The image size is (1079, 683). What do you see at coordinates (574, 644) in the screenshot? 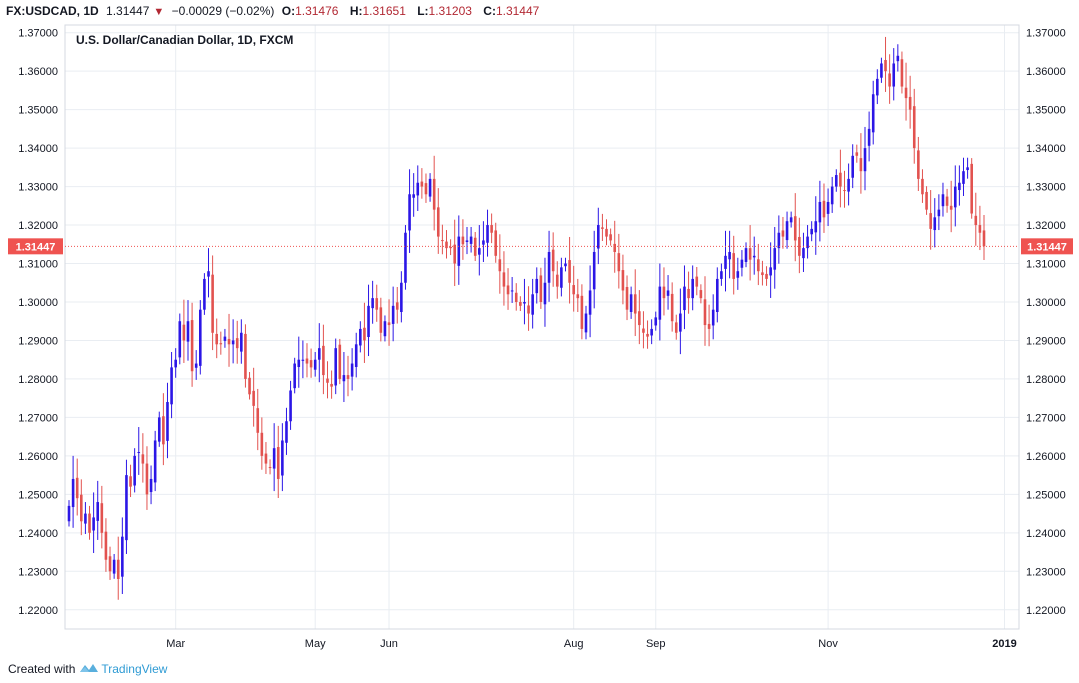
I see `x-tick-label: Aug` at bounding box center [574, 644].